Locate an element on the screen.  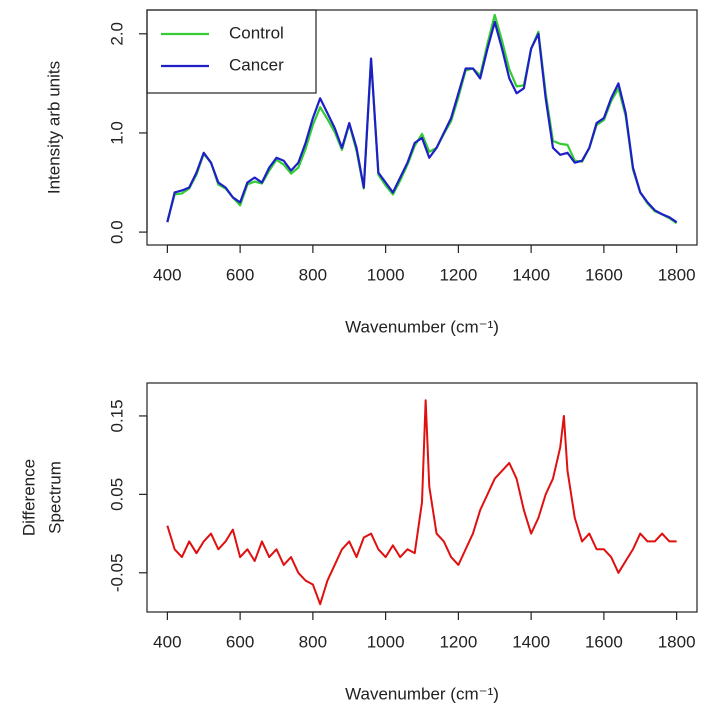
y-tick-label: 0.05 is located at coordinates (116, 494).